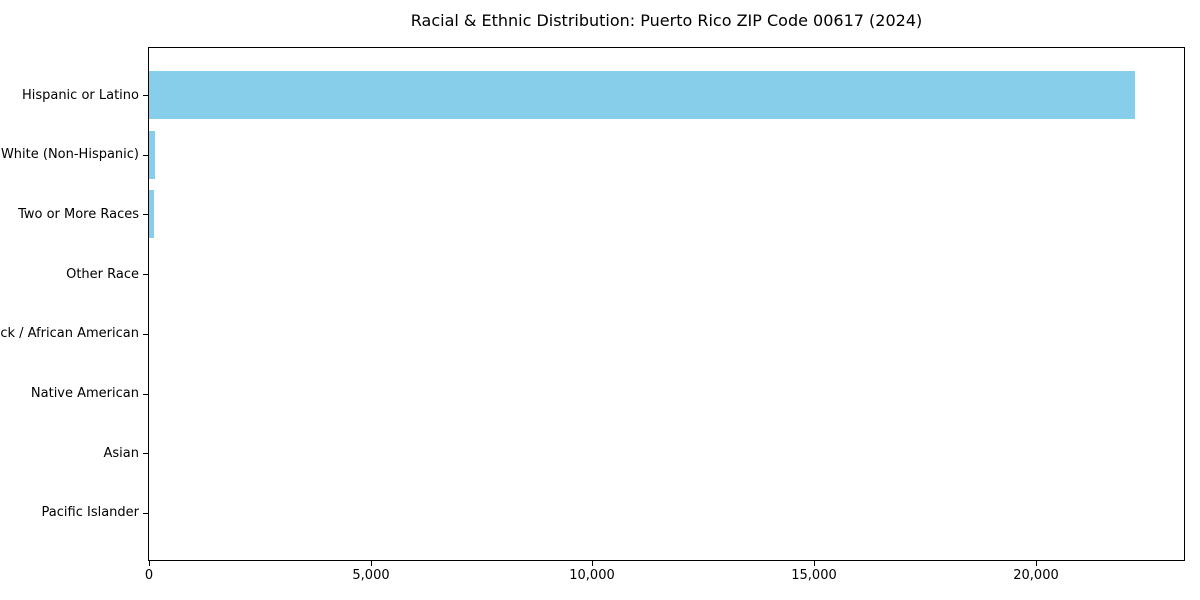  Describe the element at coordinates (151, 214) in the screenshot. I see `bar-two-or-more-races` at that location.